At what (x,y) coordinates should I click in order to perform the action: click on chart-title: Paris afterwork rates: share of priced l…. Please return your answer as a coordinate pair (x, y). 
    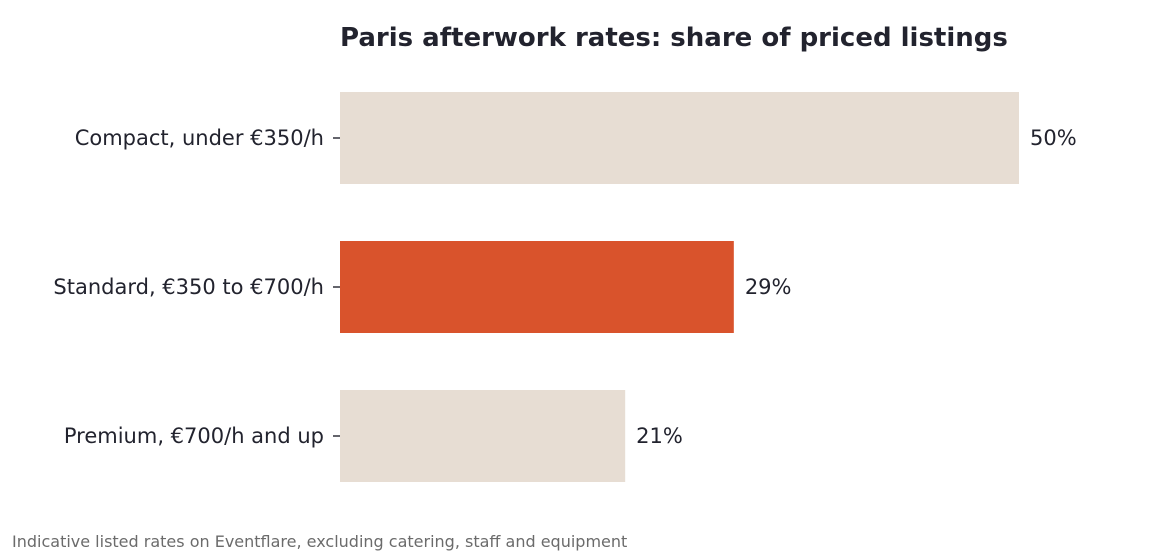
    Looking at the image, I should click on (674, 38).